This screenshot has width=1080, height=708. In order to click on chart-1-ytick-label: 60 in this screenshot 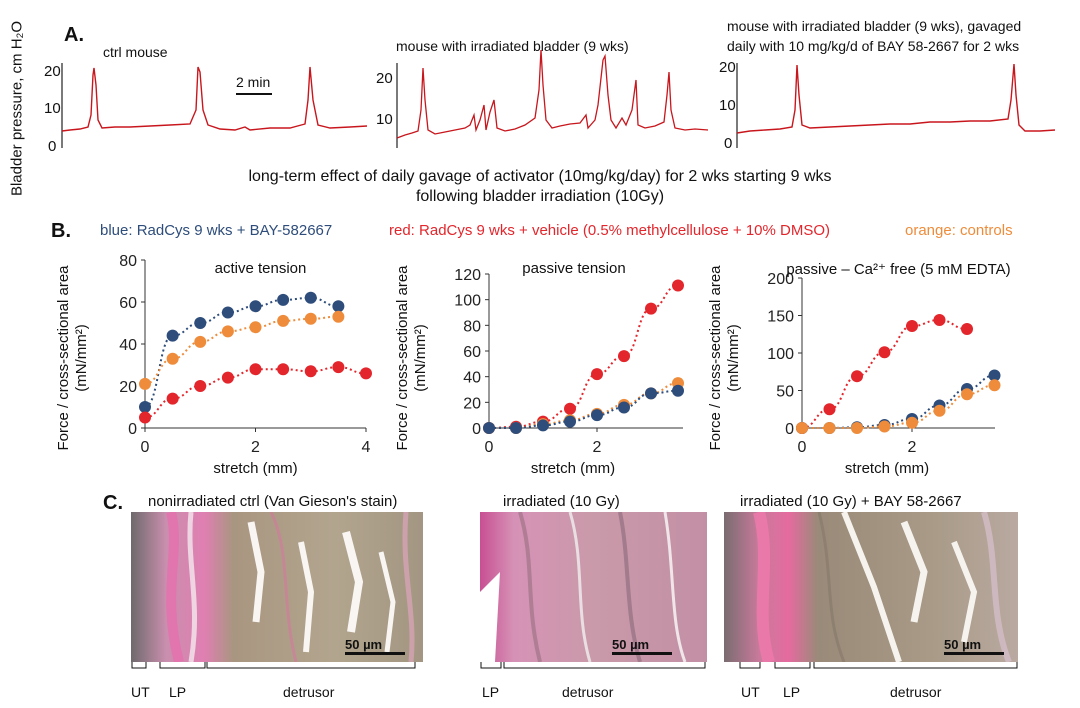, I will do `click(128, 303)`.